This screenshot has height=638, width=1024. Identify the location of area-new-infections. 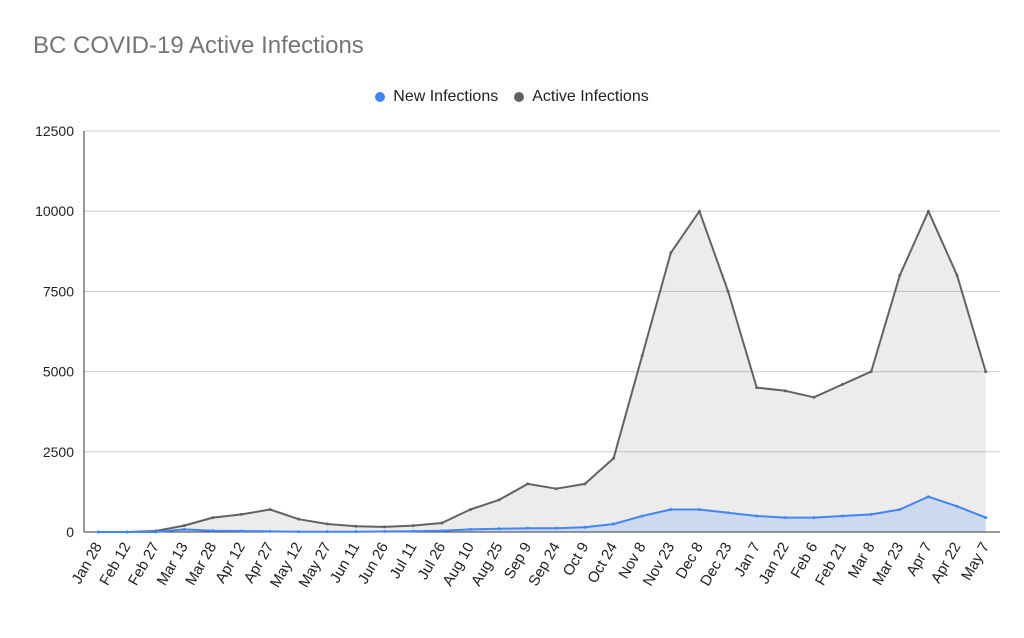
(542, 514).